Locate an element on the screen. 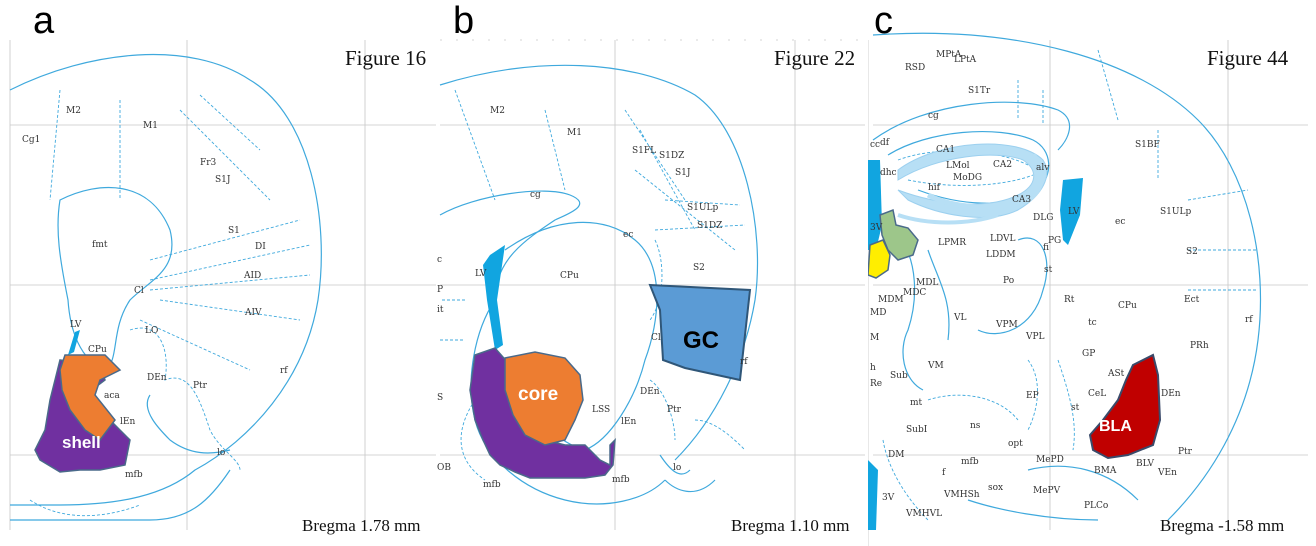  svg-text: MoDG is located at coordinates (967, 178).